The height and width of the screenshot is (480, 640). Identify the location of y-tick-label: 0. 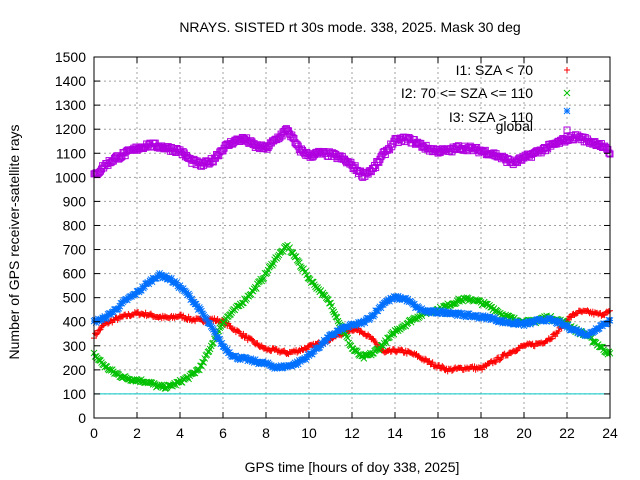
(82, 418).